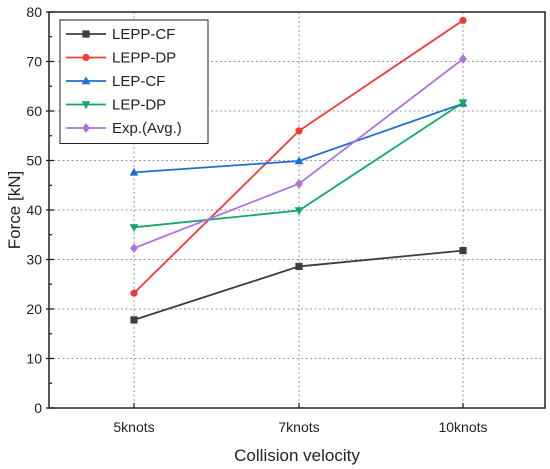  What do you see at coordinates (139, 105) in the screenshot?
I see `legend-label: LEP-DP` at bounding box center [139, 105].